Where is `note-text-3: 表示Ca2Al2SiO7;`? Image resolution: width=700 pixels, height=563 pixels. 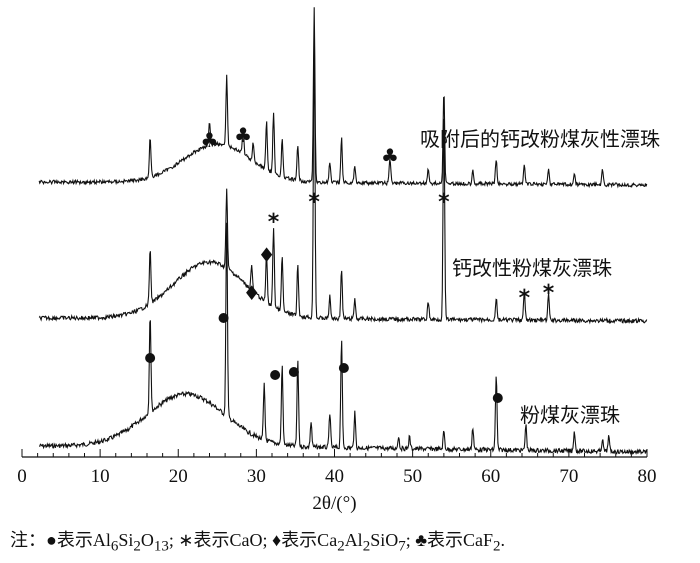 note-text-3: 表示Ca2Al2SiO7; is located at coordinates (348, 542).